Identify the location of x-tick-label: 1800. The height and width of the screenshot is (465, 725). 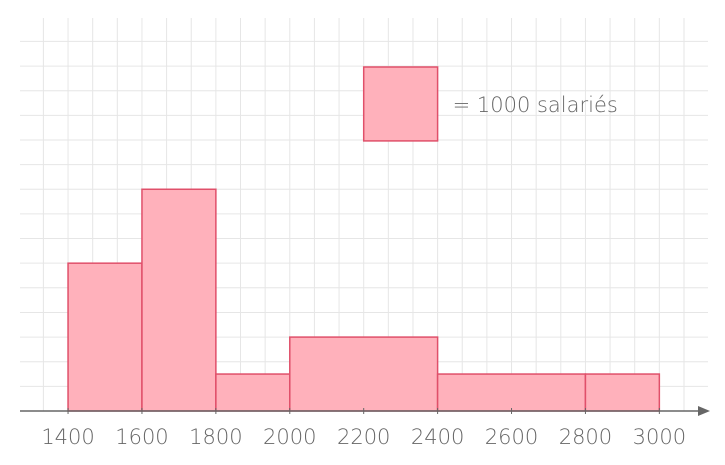
(215, 437).